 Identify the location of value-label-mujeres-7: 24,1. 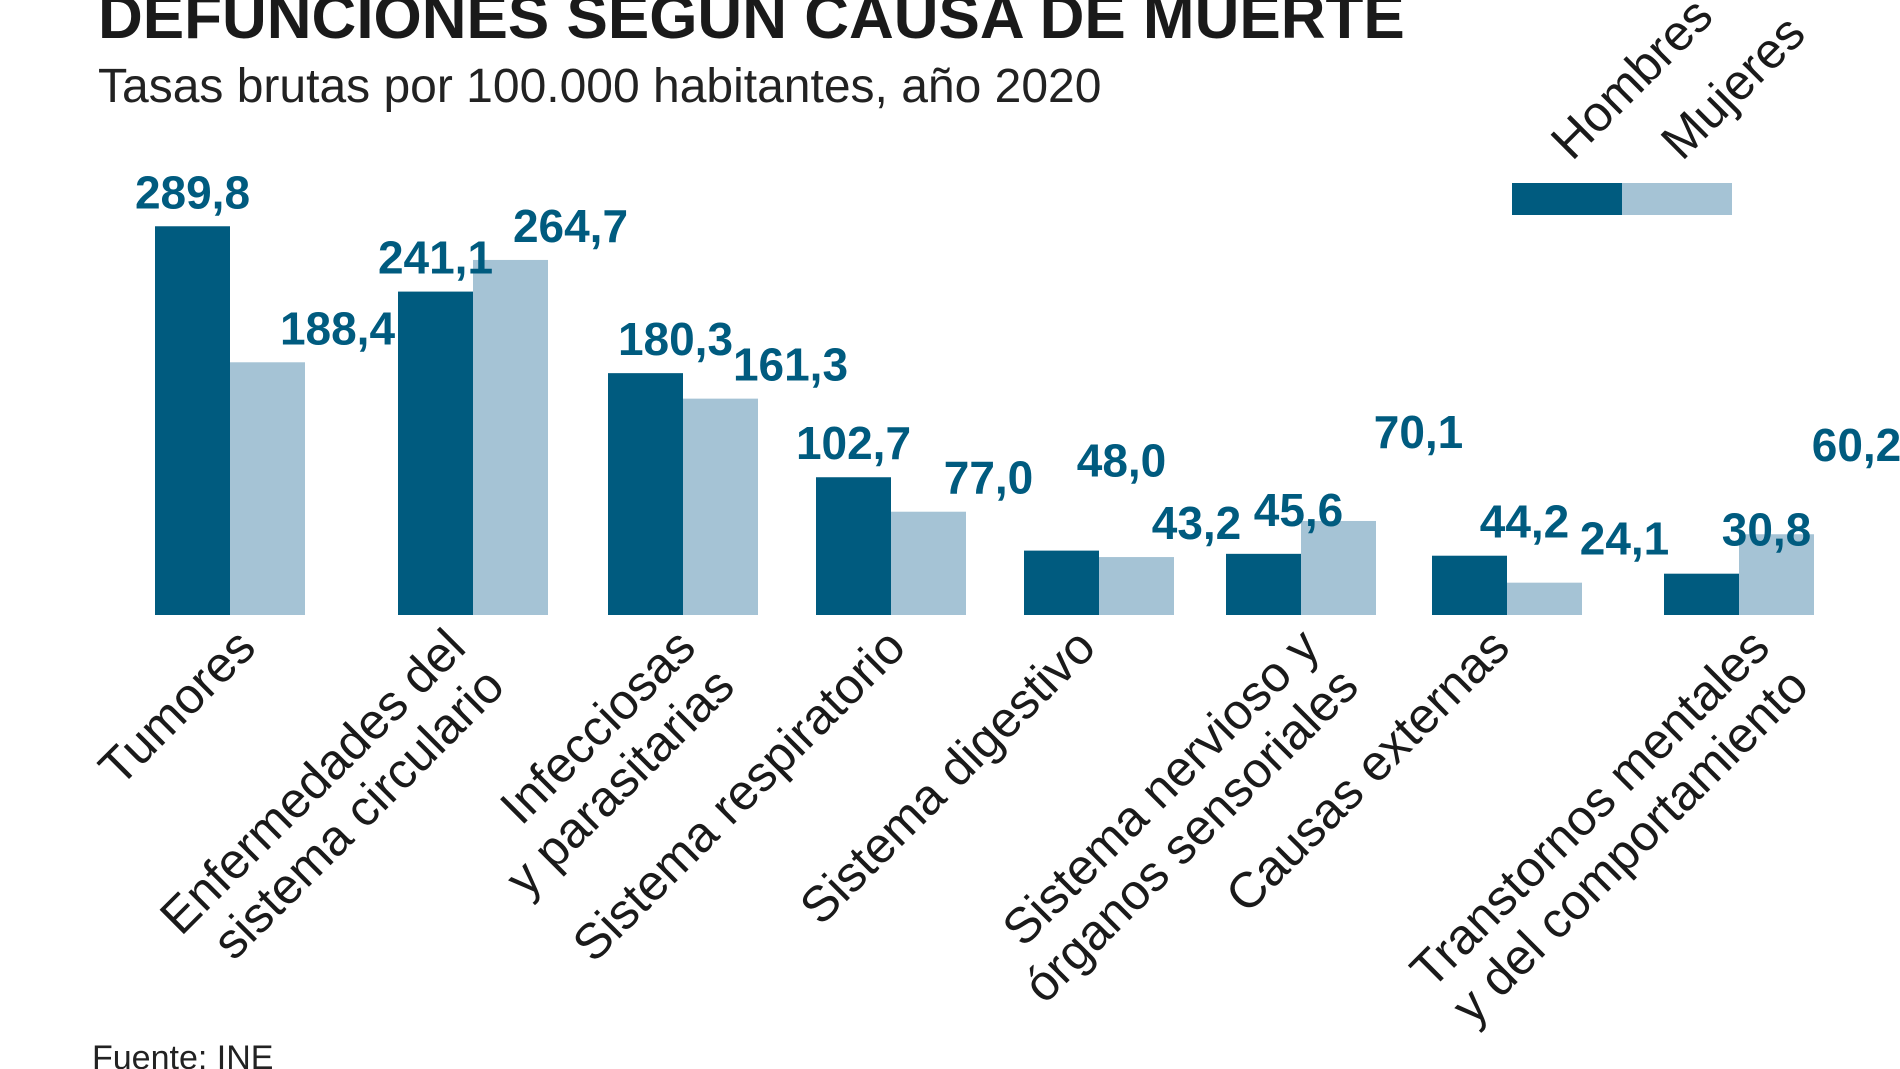
(1625, 539).